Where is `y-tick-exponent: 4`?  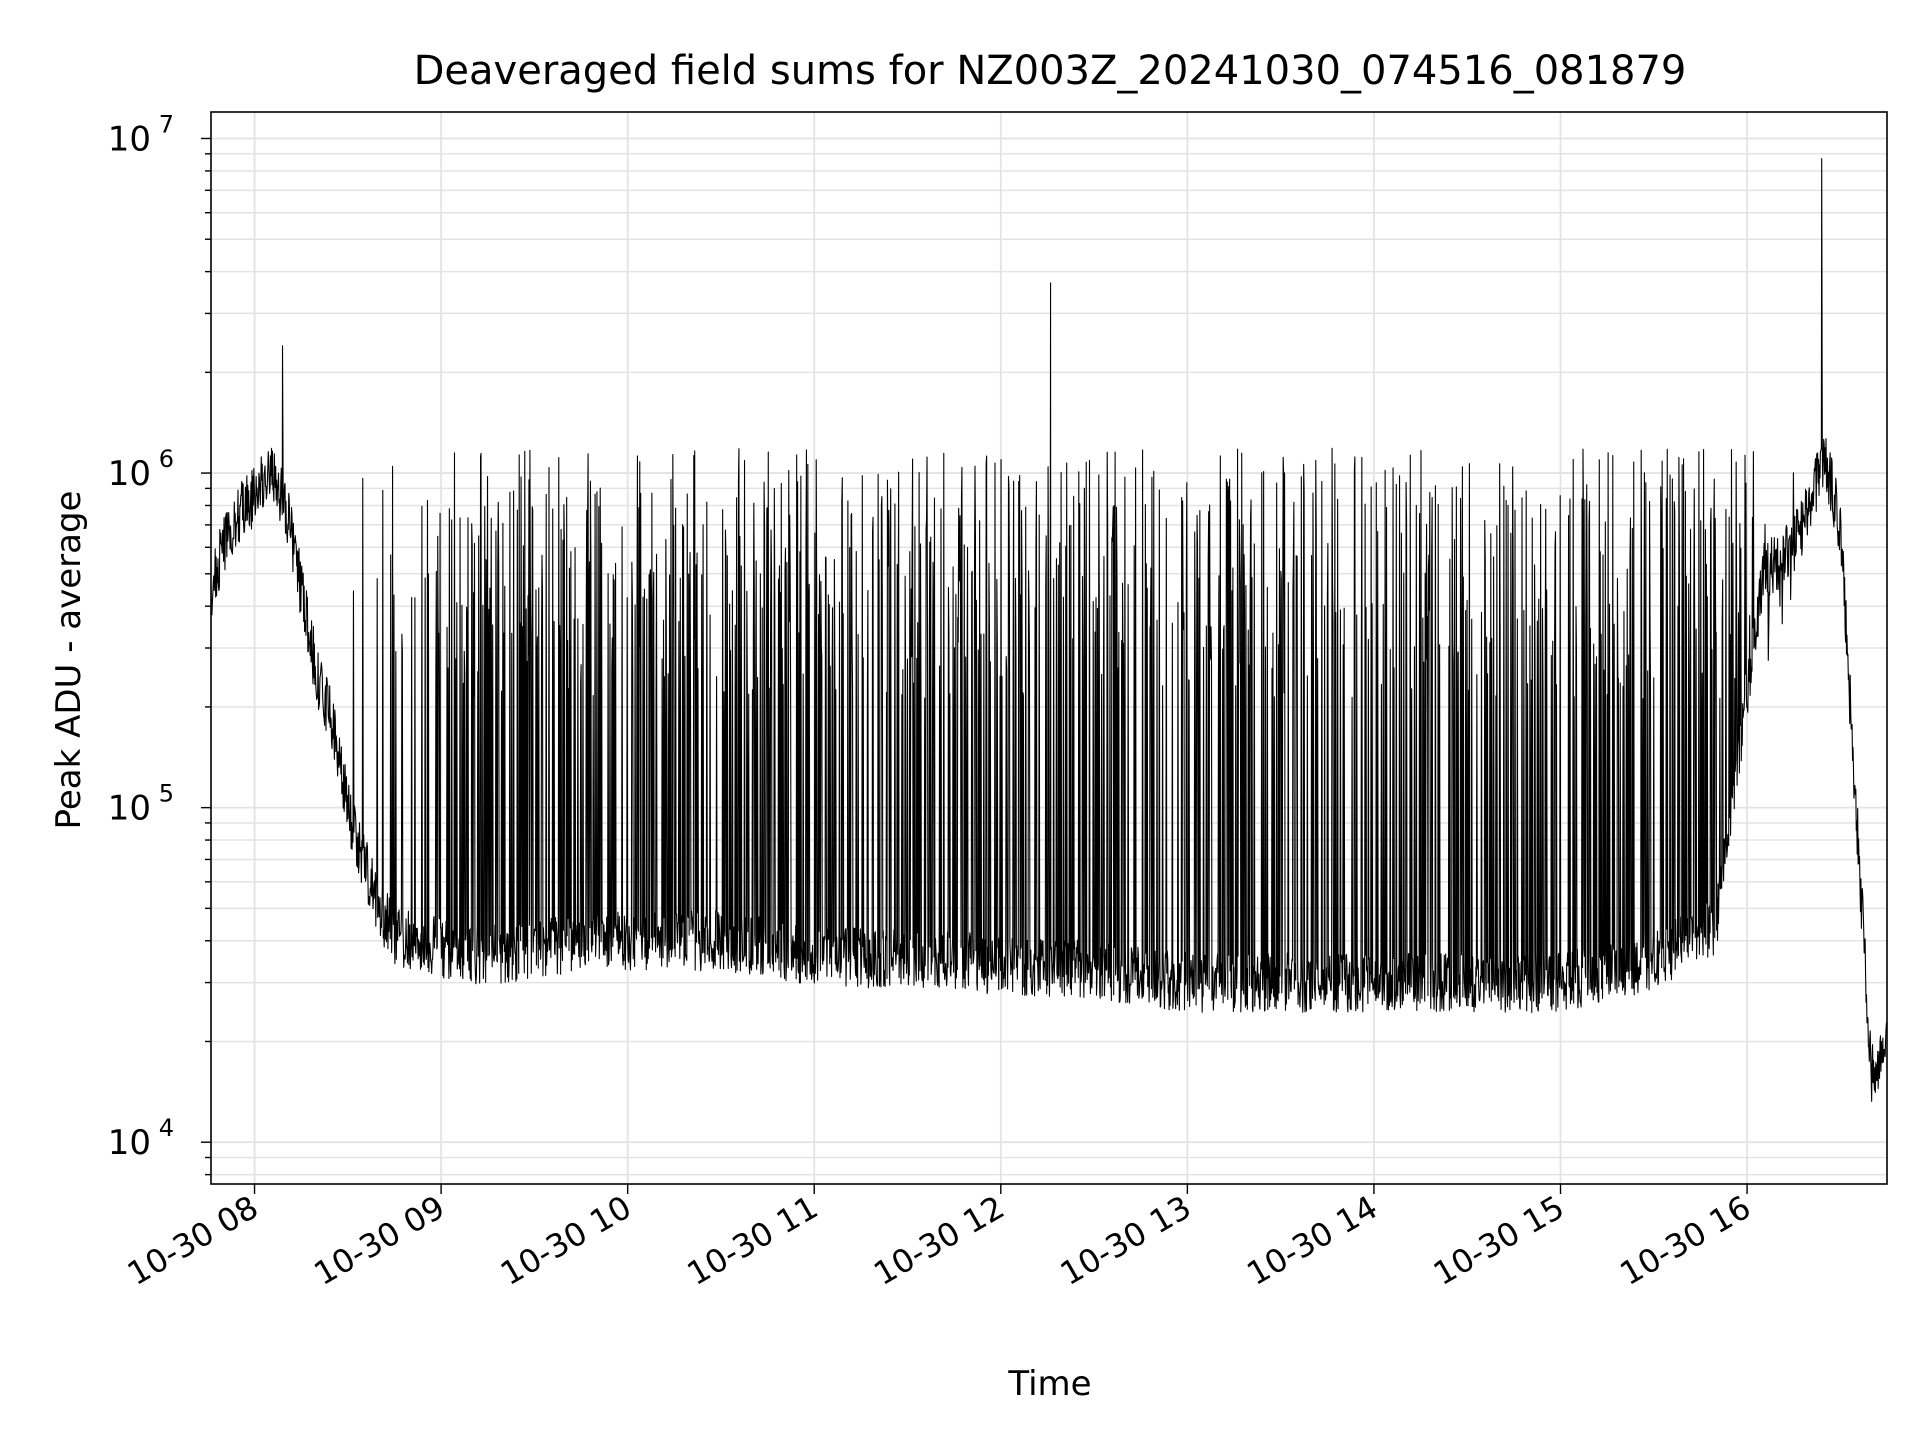
y-tick-exponent: 4 is located at coordinates (166, 1128).